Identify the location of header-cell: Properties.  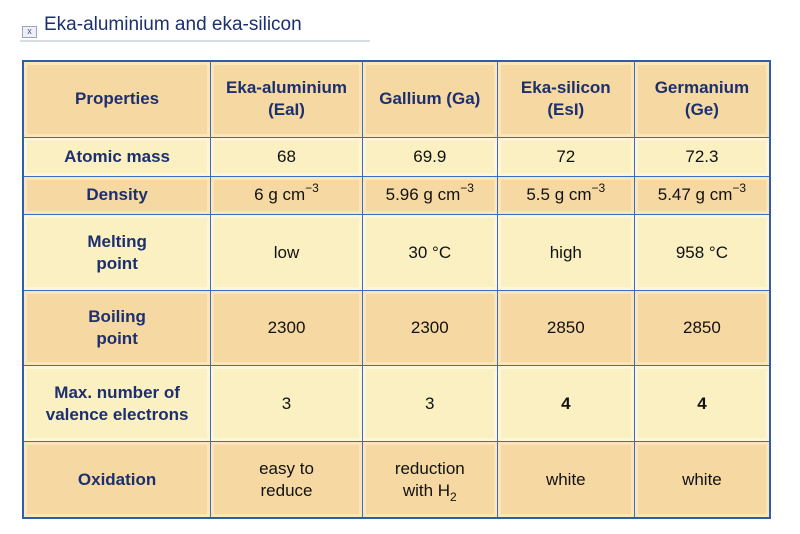
(117, 99).